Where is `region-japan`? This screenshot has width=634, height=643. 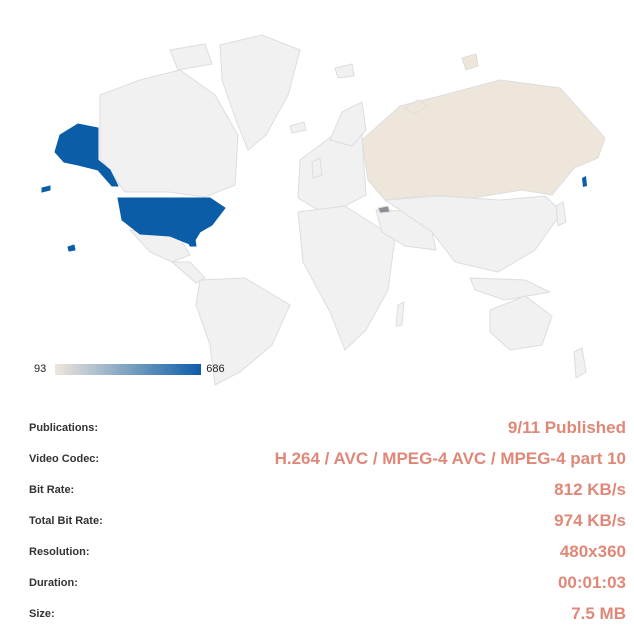 region-japan is located at coordinates (561, 214).